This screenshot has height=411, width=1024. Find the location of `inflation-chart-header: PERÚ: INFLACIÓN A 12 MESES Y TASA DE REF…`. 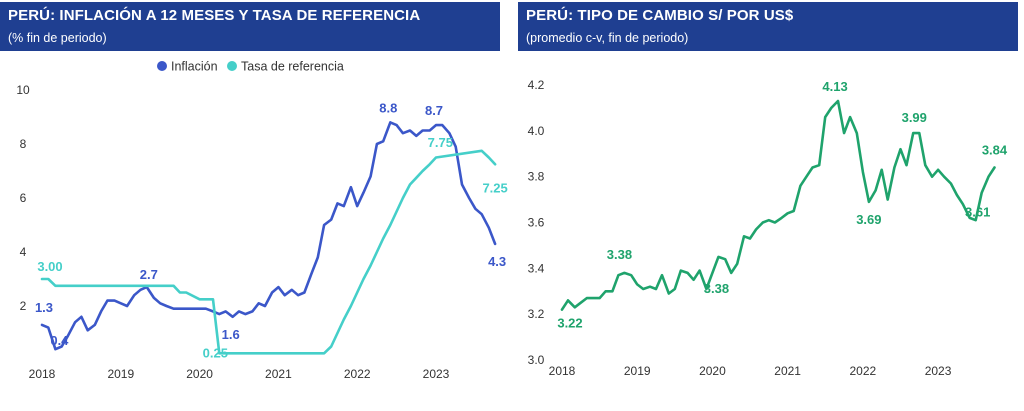

inflation-chart-header: PERÚ: INFLACIÓN A 12 MESES Y TASA DE REF… is located at coordinates (250, 26).